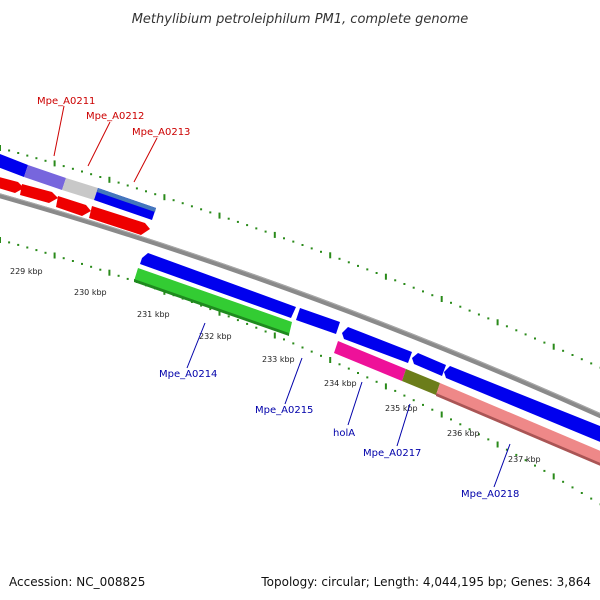 This screenshot has width=600, height=600. What do you see at coordinates (518, 429) in the screenshot?
I see `gene-feature-a0218-edge` at bounding box center [518, 429].